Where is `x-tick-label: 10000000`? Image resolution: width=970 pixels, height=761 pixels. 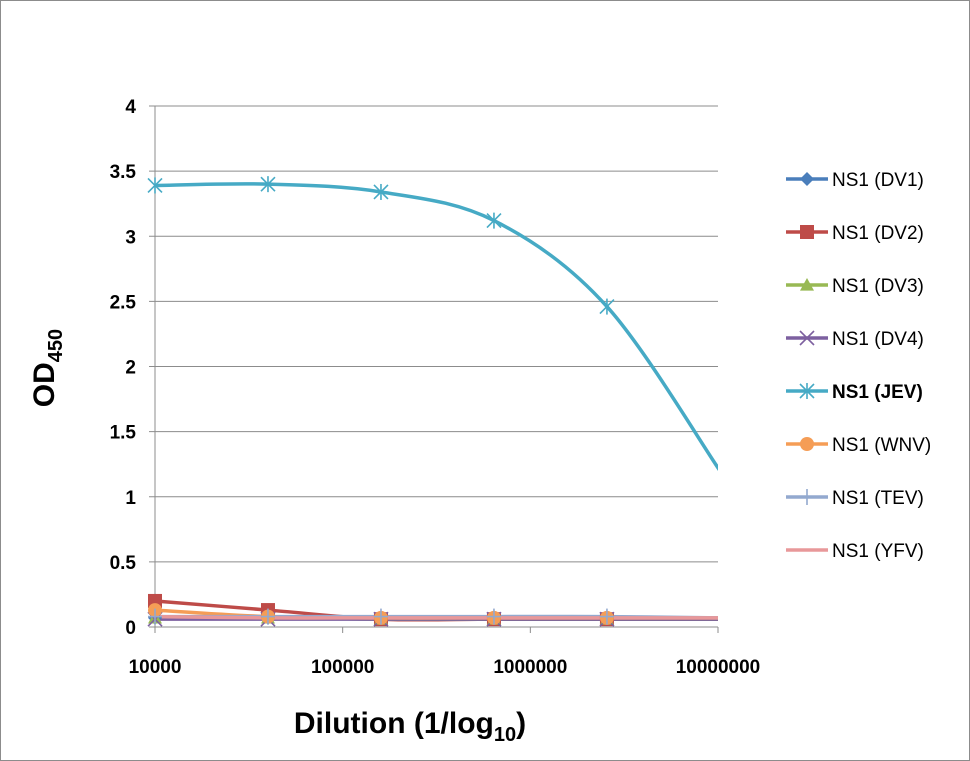 x-tick-label: 10000000 is located at coordinates (718, 667).